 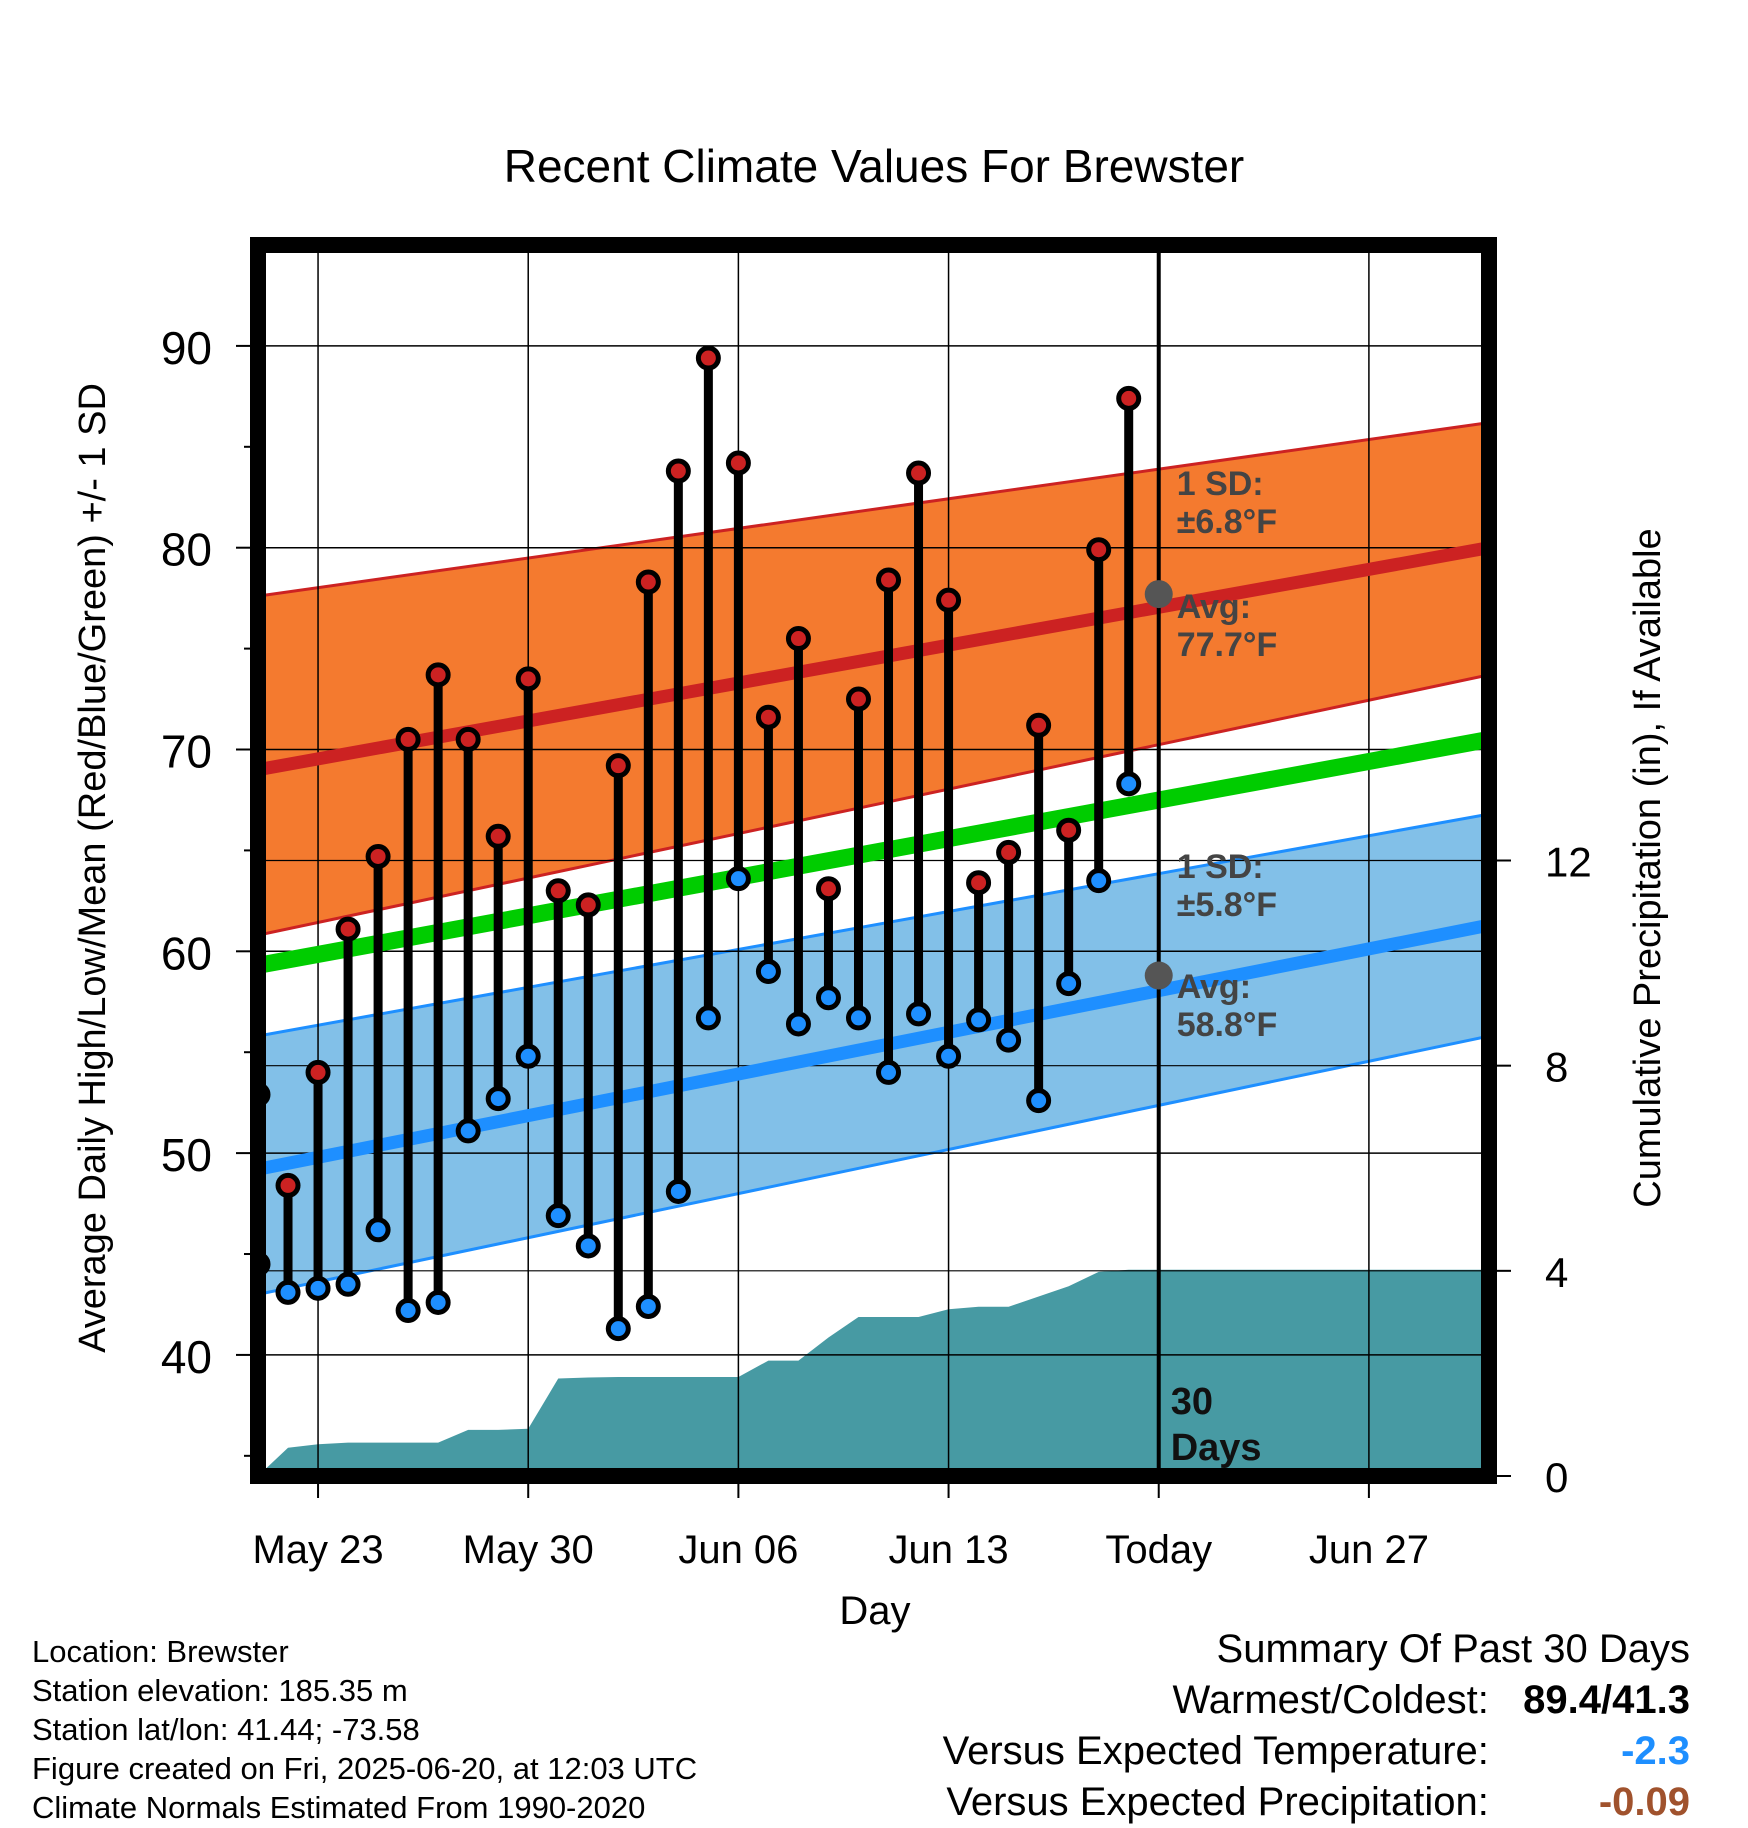 What do you see at coordinates (1216, 1448) in the screenshot?
I see `days-label-1: Days` at bounding box center [1216, 1448].